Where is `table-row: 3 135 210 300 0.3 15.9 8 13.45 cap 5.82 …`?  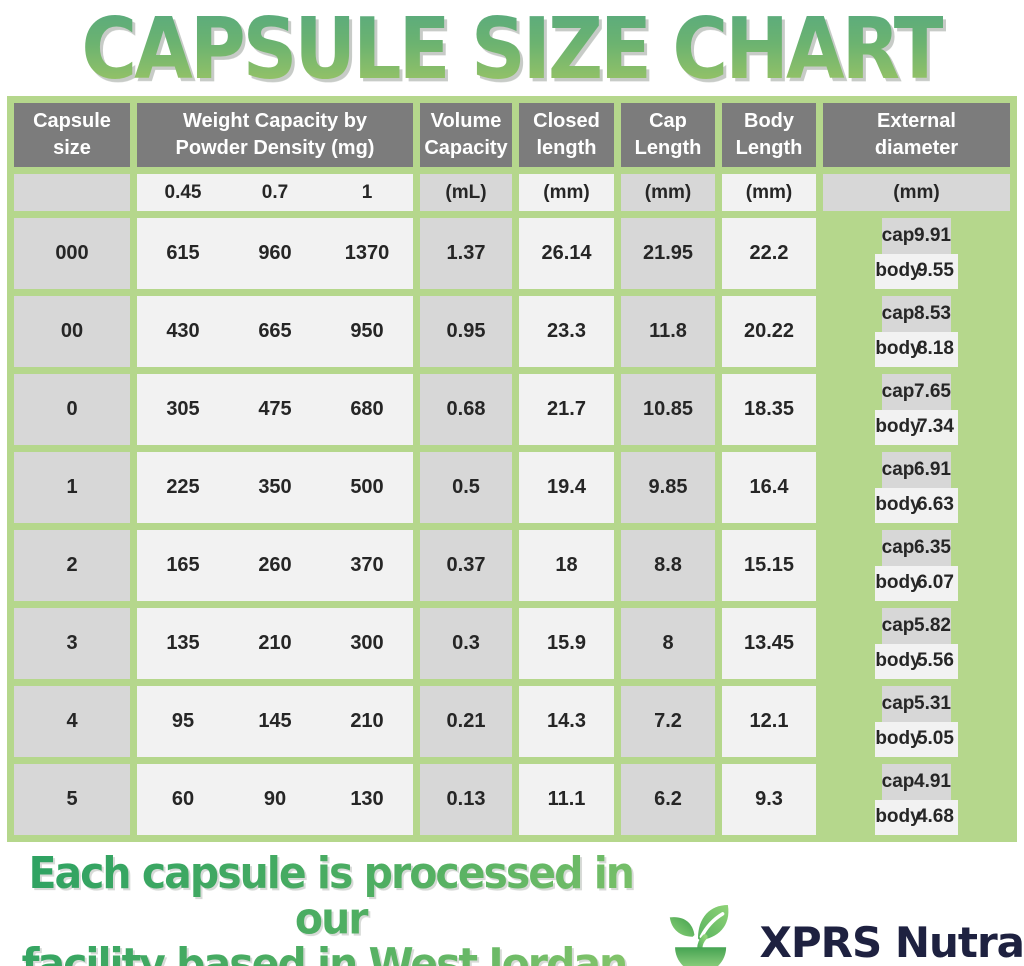
table-row: 3 135 210 300 0.3 15.9 8 13.45 cap 5.82 … is located at coordinates (512, 643).